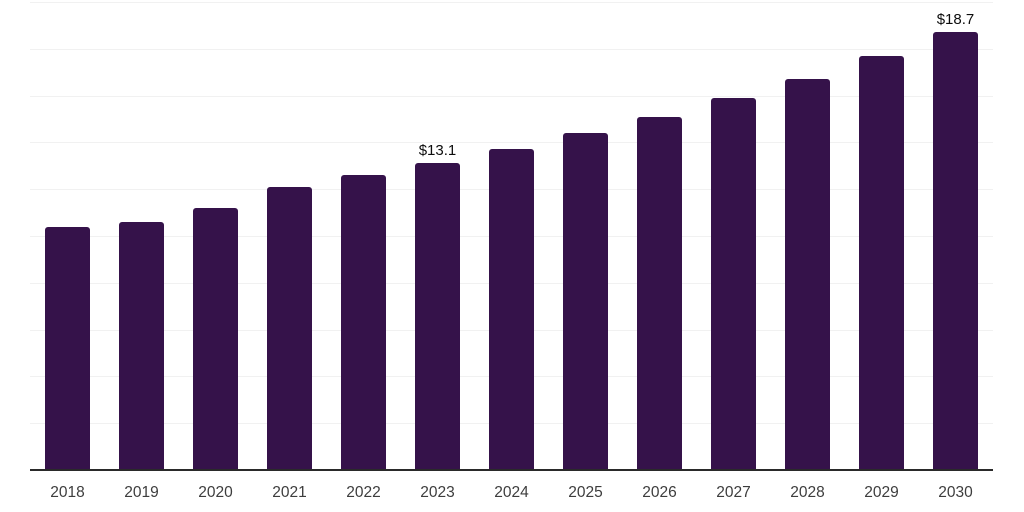 This screenshot has height=512, width=1024. I want to click on x-tick-2022: 2022, so click(363, 492).